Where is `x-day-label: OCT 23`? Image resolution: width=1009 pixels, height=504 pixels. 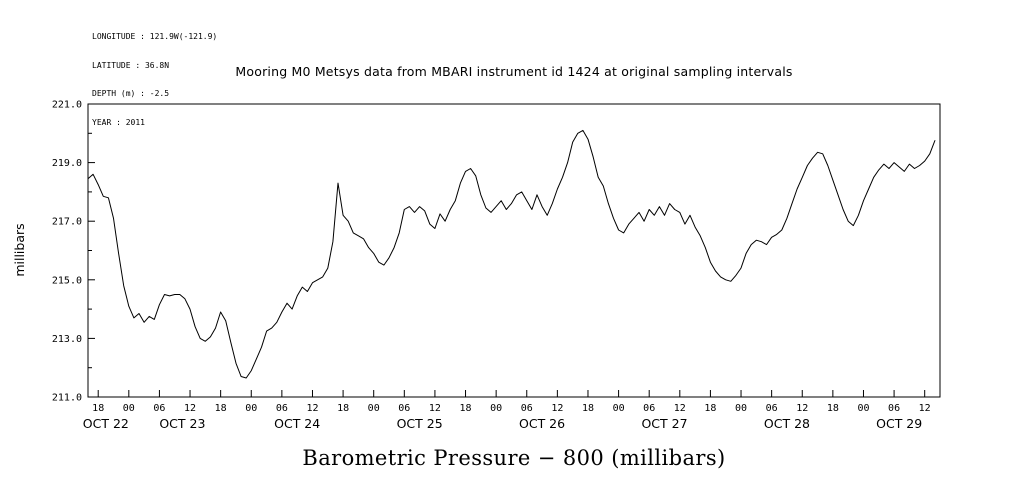 x-day-label: OCT 23 is located at coordinates (182, 423).